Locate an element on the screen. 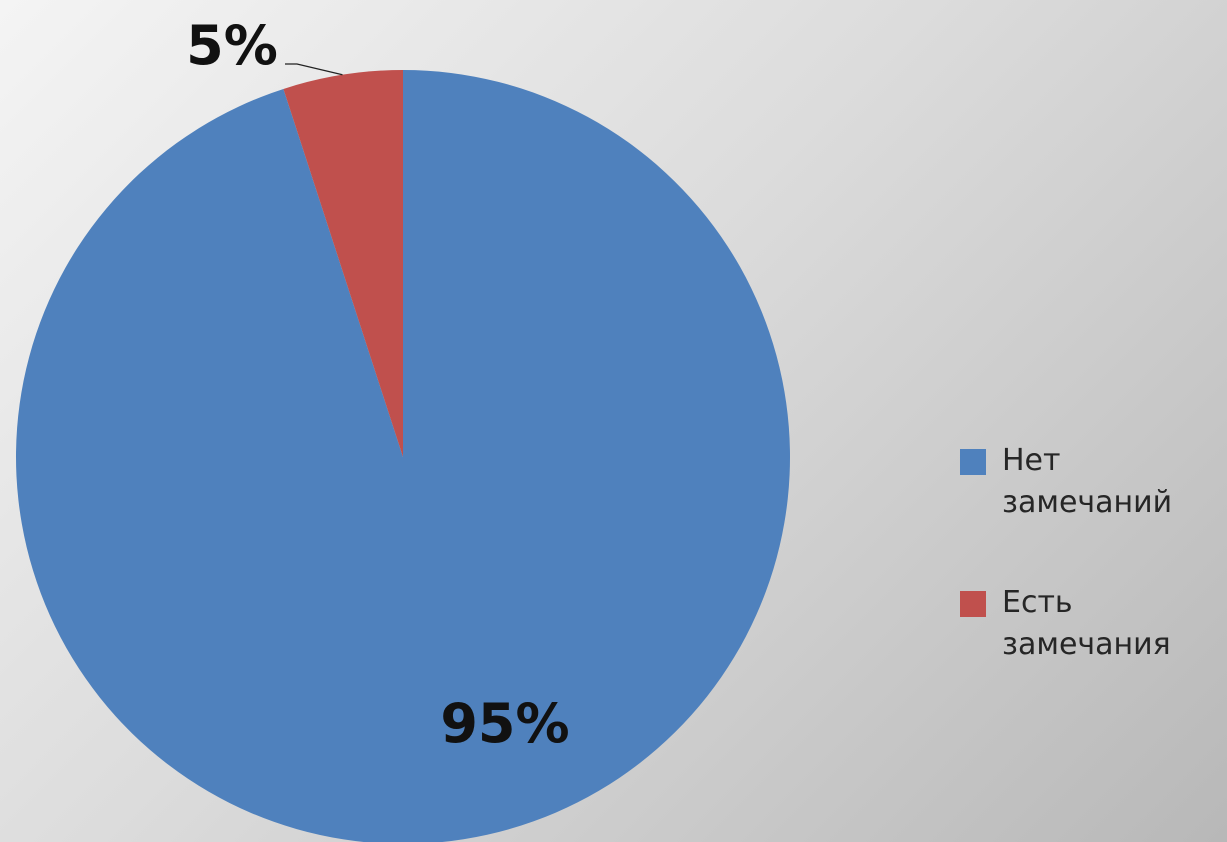  legend-swatch-no-remarks is located at coordinates (973, 462).